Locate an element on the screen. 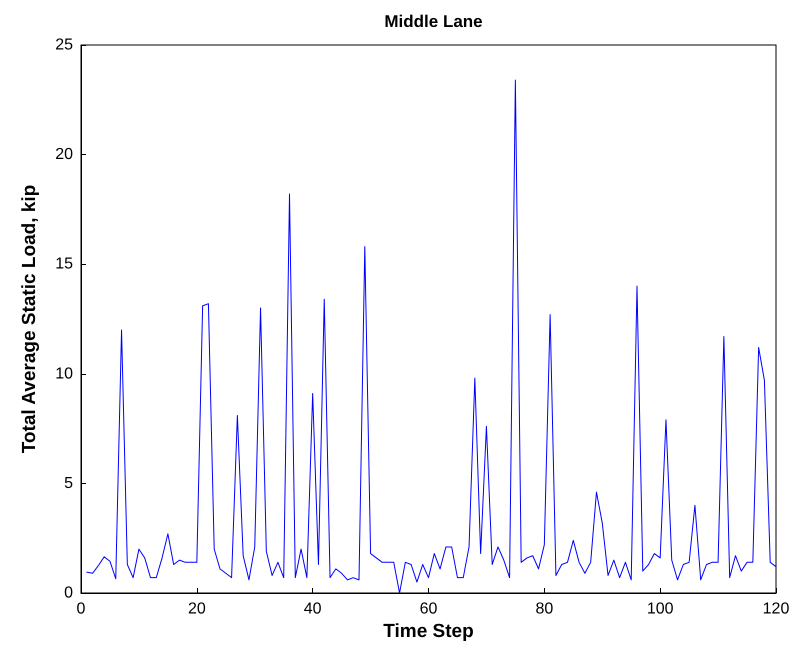 The image size is (796, 656). x-tick-label: 80 is located at coordinates (544, 609).